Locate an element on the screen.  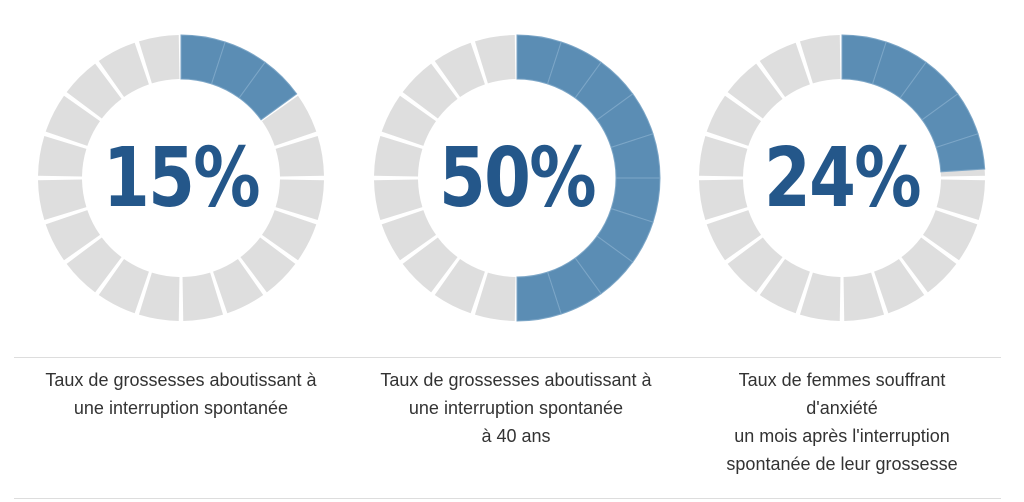
divider-bottom is located at coordinates (507, 498).